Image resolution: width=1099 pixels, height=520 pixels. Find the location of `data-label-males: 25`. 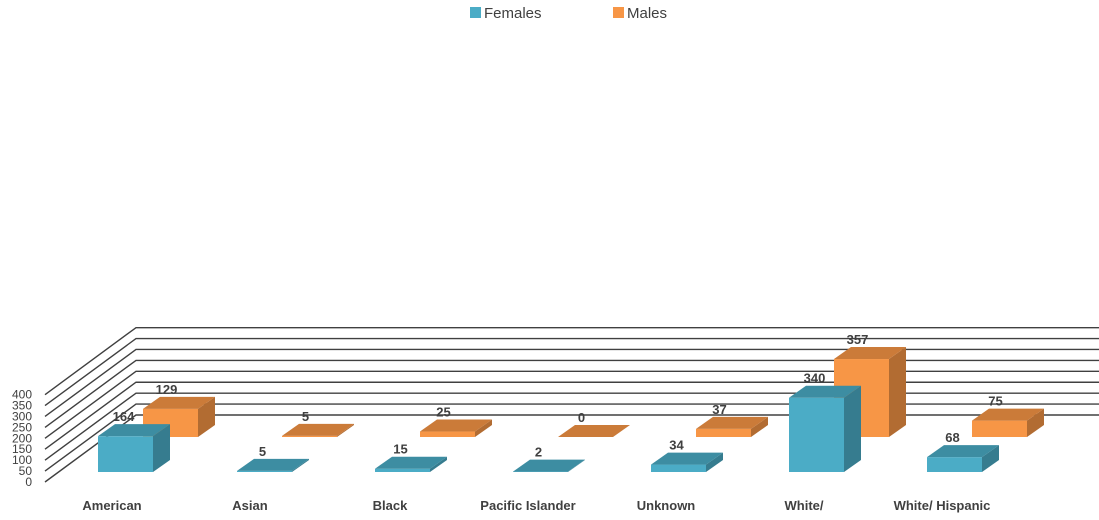

data-label-males: 25 is located at coordinates (443, 412).